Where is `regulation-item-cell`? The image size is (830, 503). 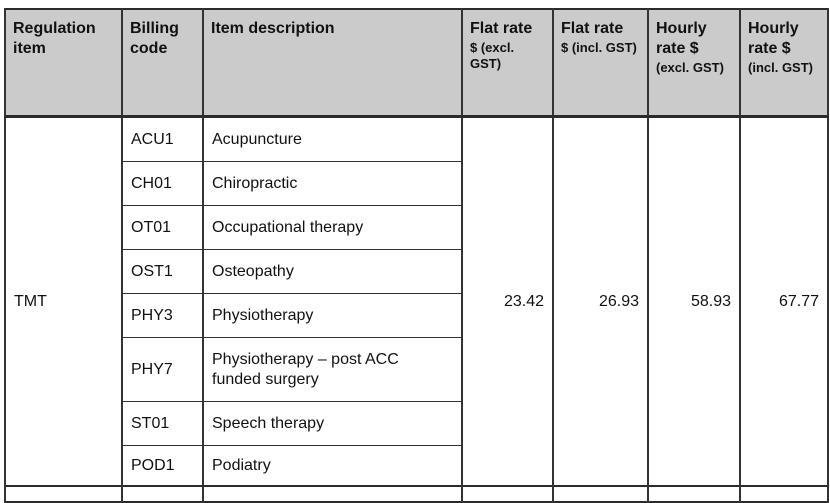
regulation-item-cell is located at coordinates (63, 494).